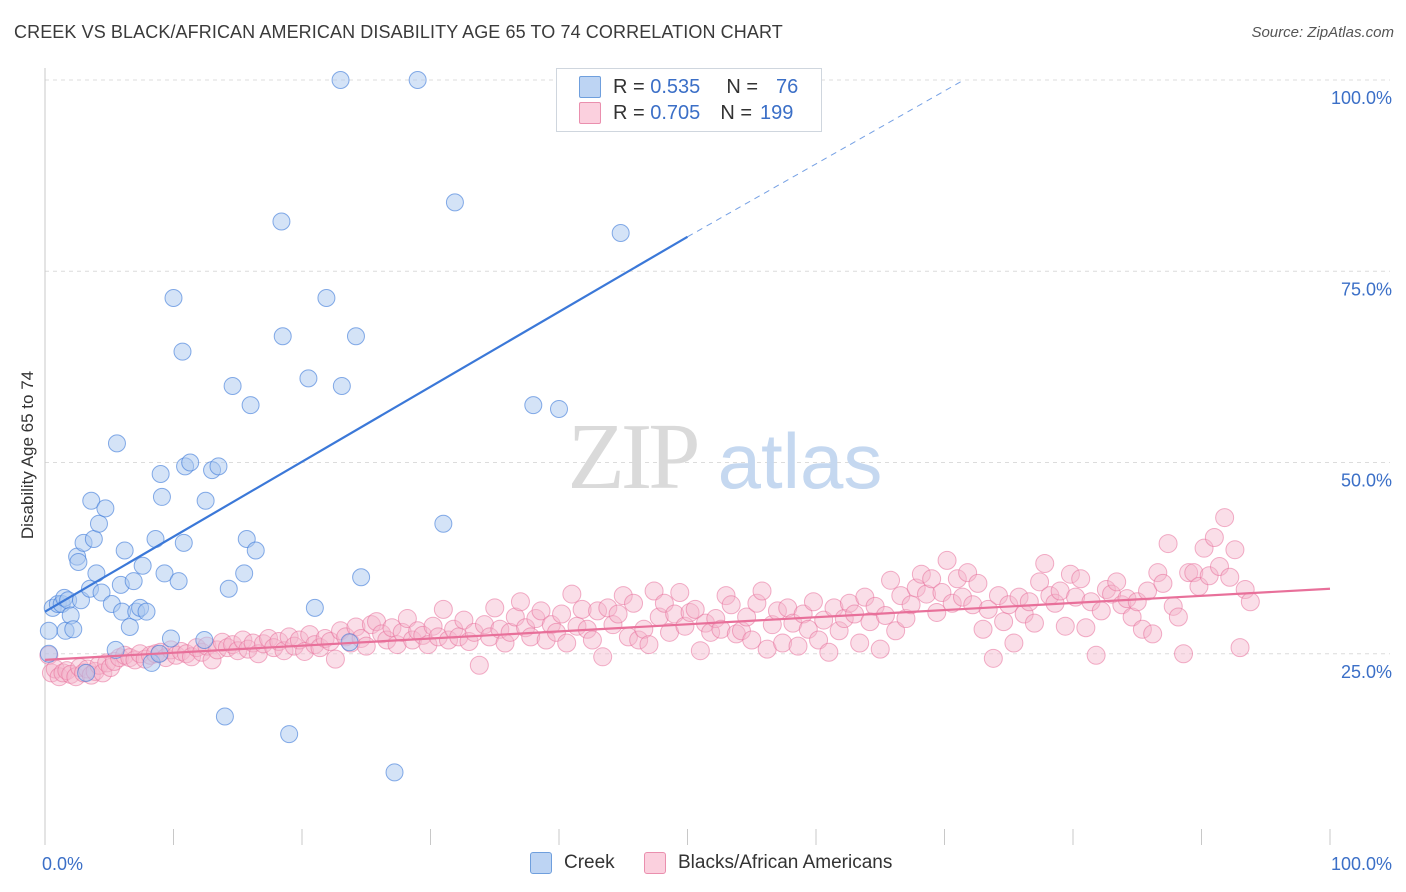 The image size is (1406, 892). Describe the element at coordinates (590, 87) in the screenshot. I see `legend-swatch-creek` at that location.